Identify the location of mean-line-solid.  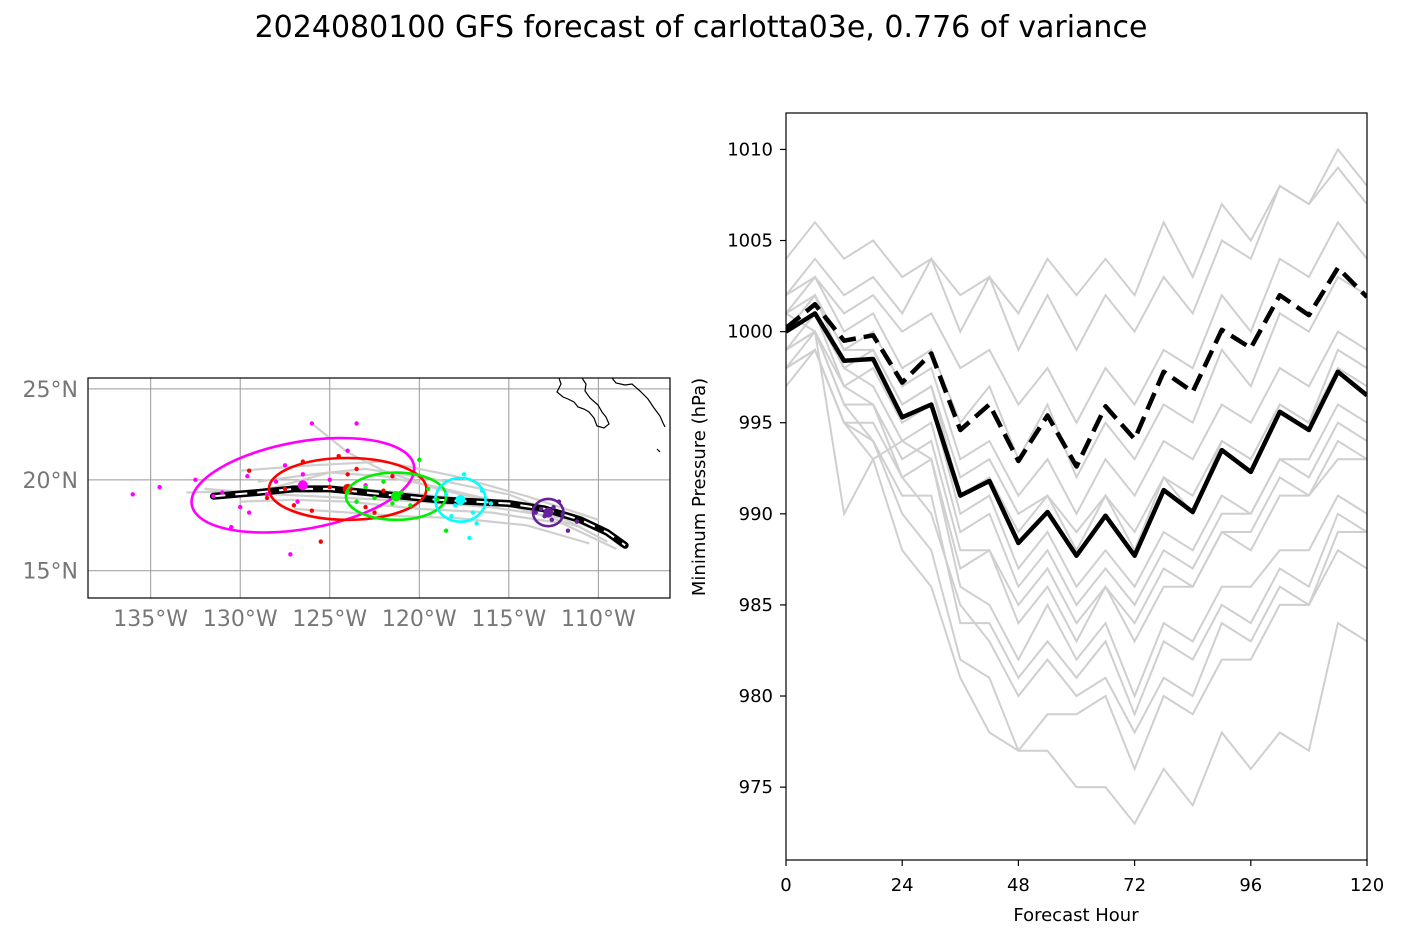
(1076, 434).